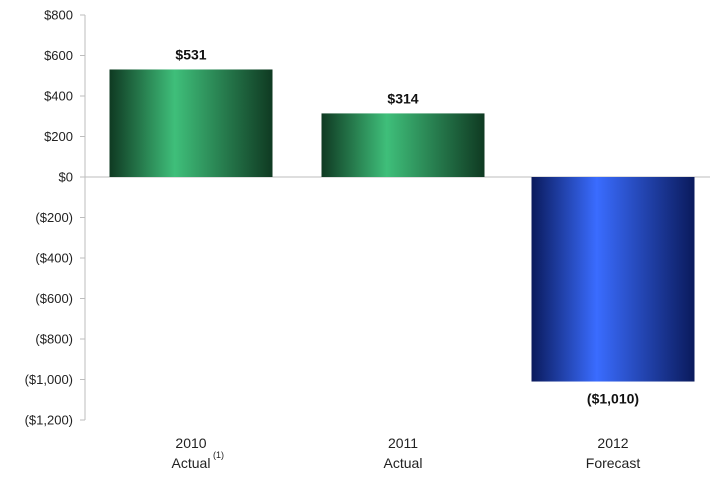 The height and width of the screenshot is (478, 714). Describe the element at coordinates (54, 217) in the screenshot. I see `y-tick-label: ($200)` at that location.